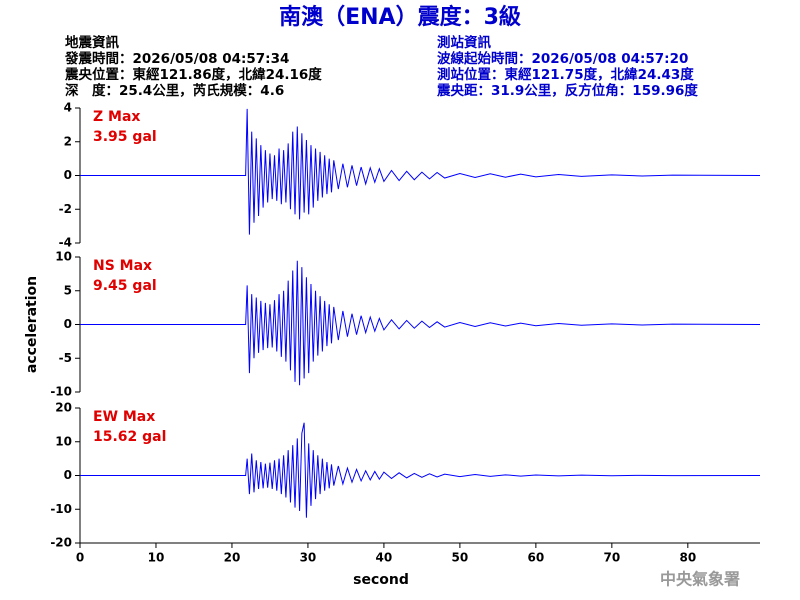 This screenshot has height=600, width=800. What do you see at coordinates (156, 558) in the screenshot?
I see `x-tick-label: 10` at bounding box center [156, 558].